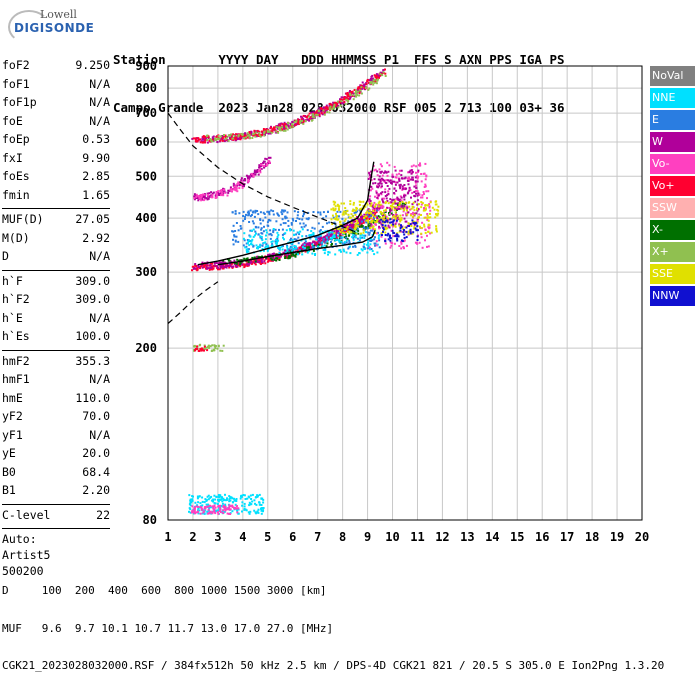 The height and width of the screenshot is (685, 700). What do you see at coordinates (146, 66) in the screenshot?
I see `y-tick-label: 900` at bounding box center [146, 66].